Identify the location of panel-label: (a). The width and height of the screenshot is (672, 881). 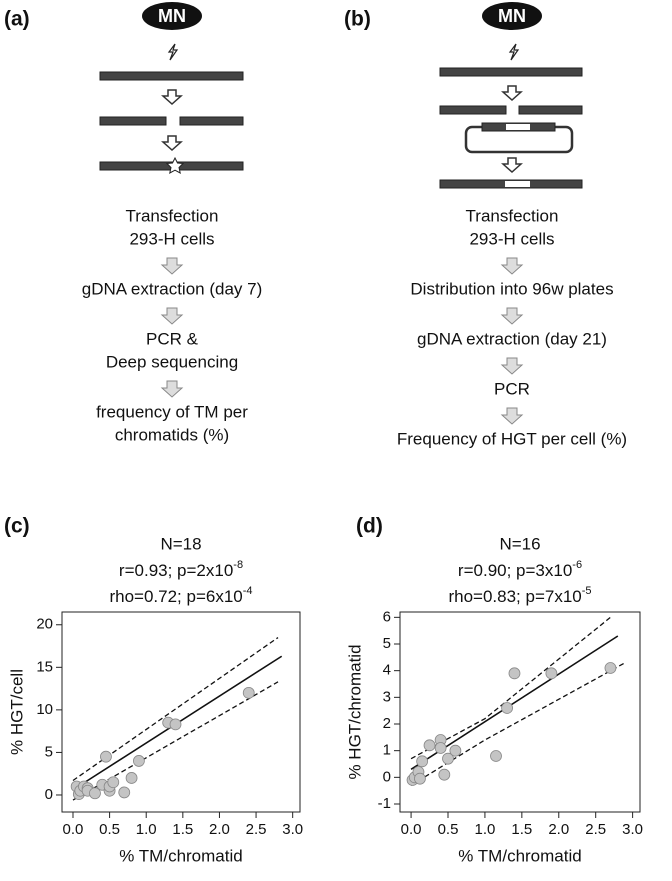
(17, 19).